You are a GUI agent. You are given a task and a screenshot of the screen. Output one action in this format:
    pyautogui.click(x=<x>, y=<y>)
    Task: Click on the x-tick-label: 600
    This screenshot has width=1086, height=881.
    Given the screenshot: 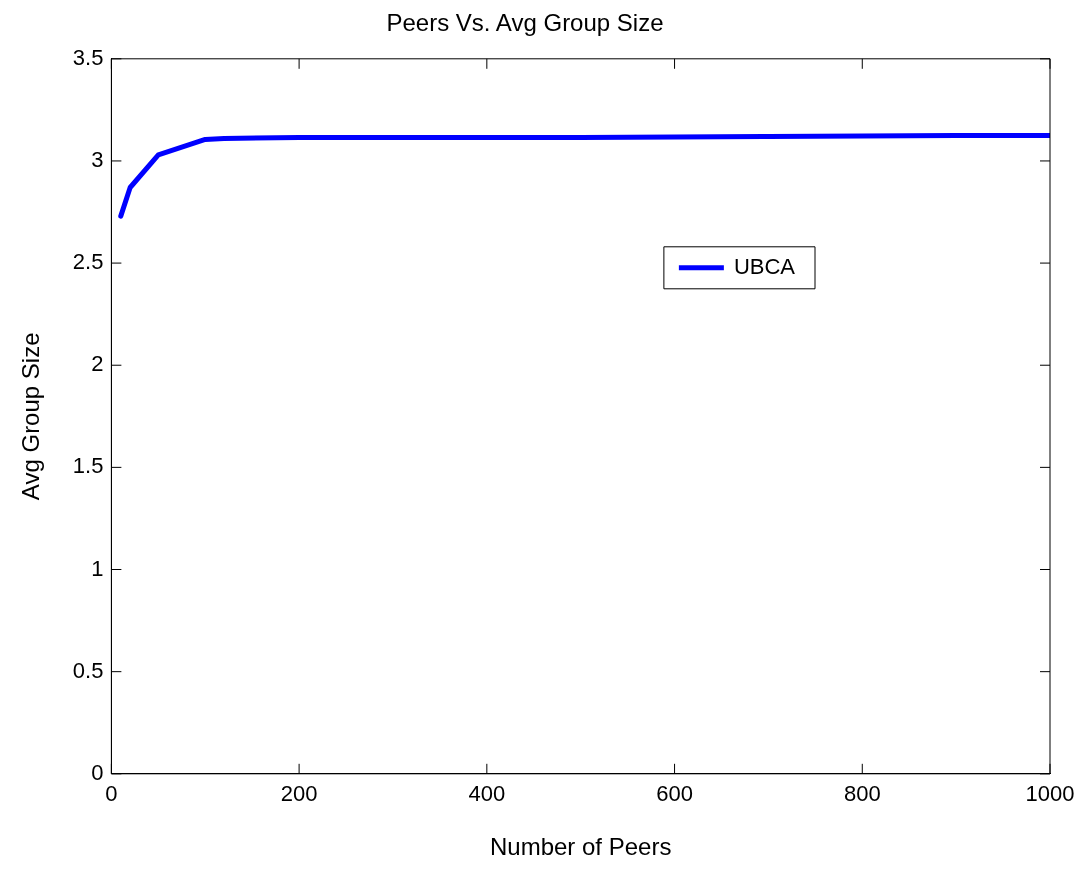 What is the action you would take?
    pyautogui.click(x=674, y=794)
    